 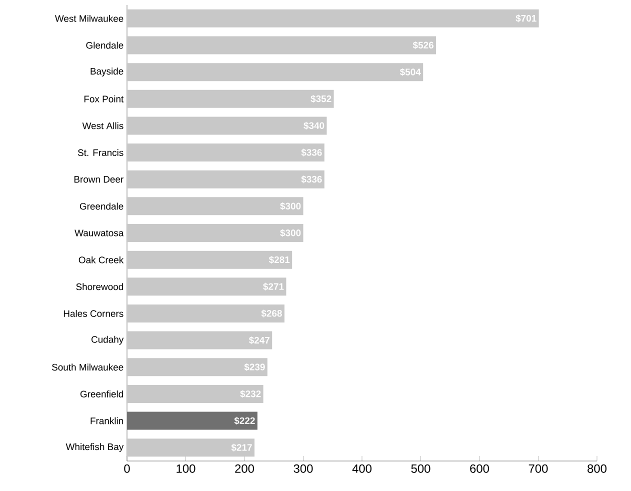 I want to click on y-tick-label: Fox Point, so click(x=104, y=98).